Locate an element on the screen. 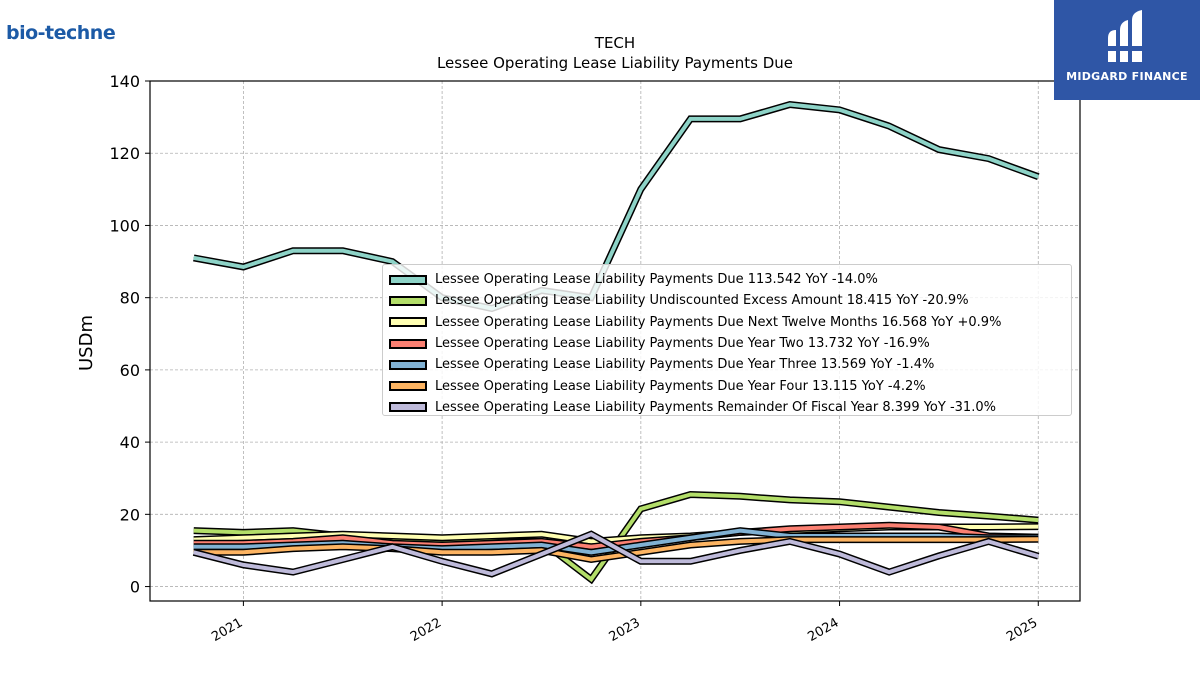 Image resolution: width=1200 pixels, height=675 pixels. y-tick-label: 100 is located at coordinates (124, 225).